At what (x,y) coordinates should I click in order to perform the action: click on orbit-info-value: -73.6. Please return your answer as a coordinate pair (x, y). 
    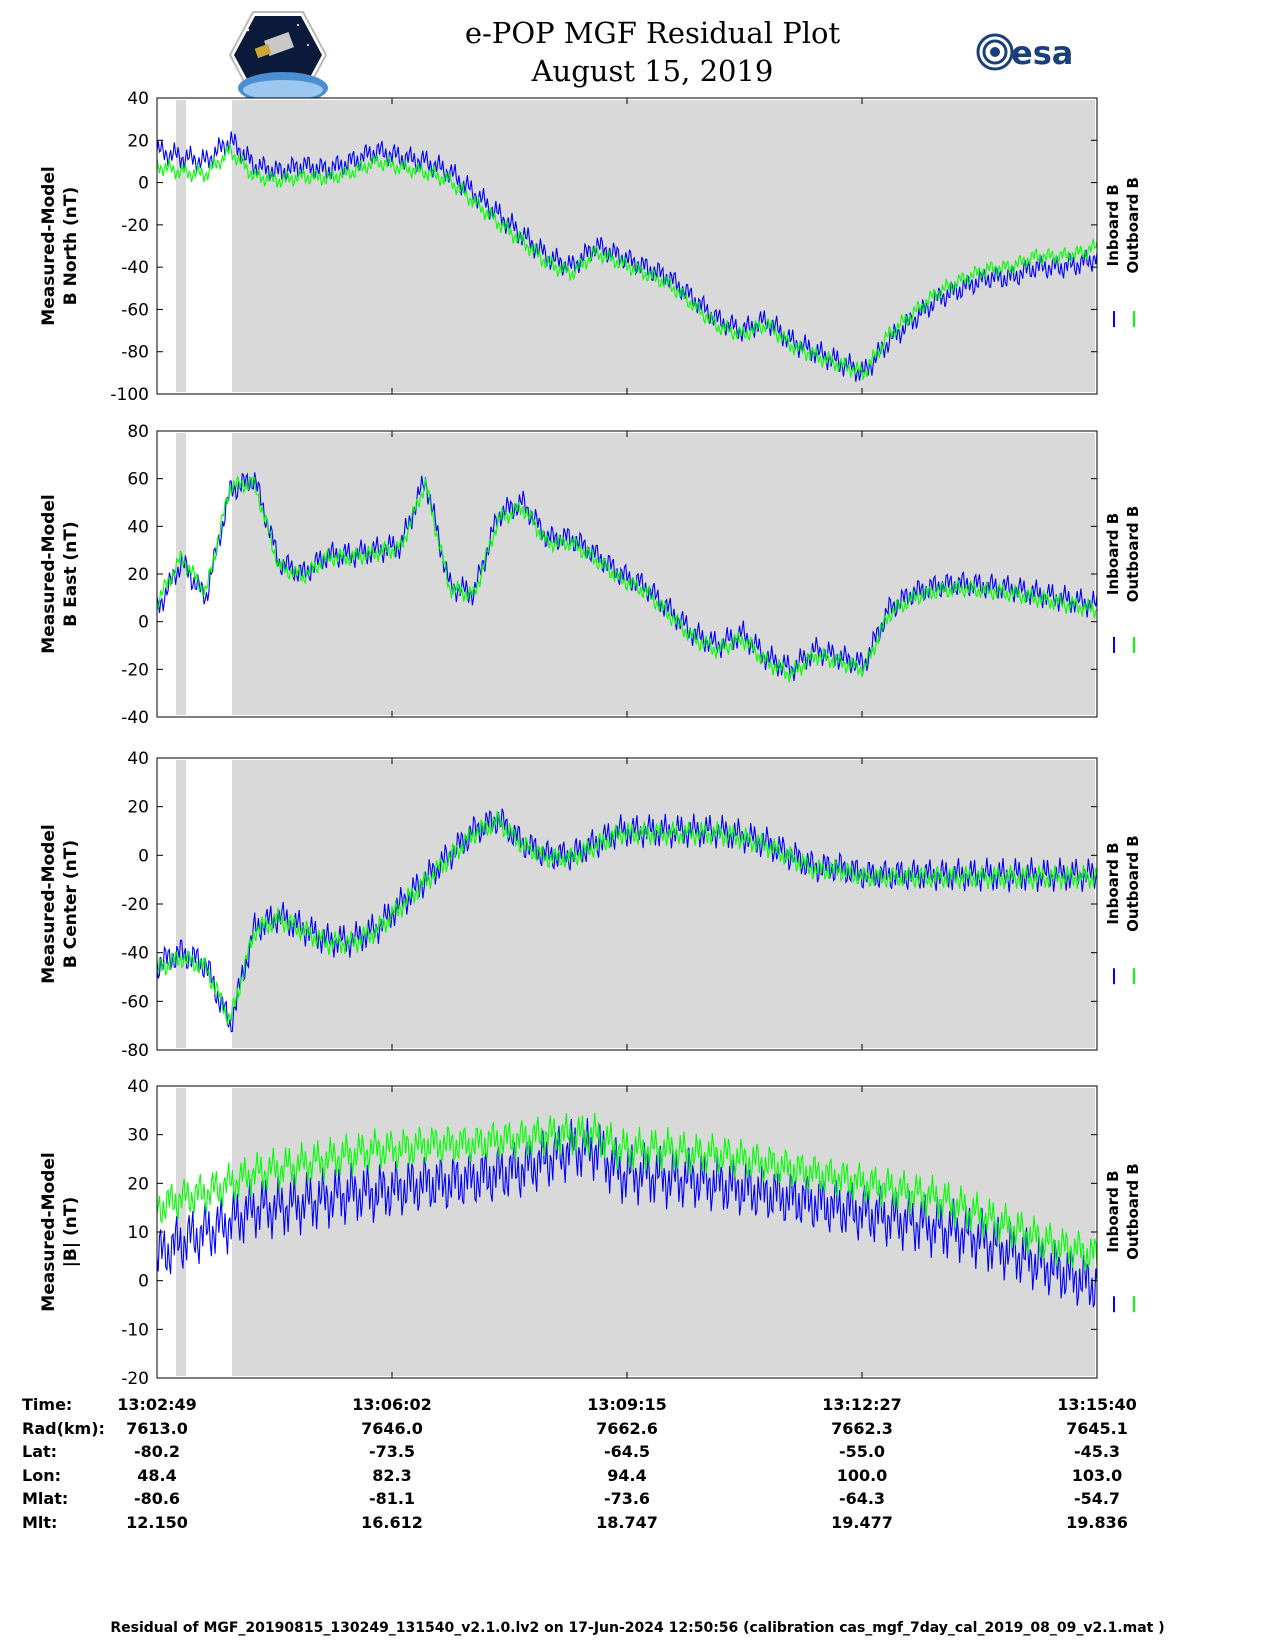
    Looking at the image, I should click on (627, 1498).